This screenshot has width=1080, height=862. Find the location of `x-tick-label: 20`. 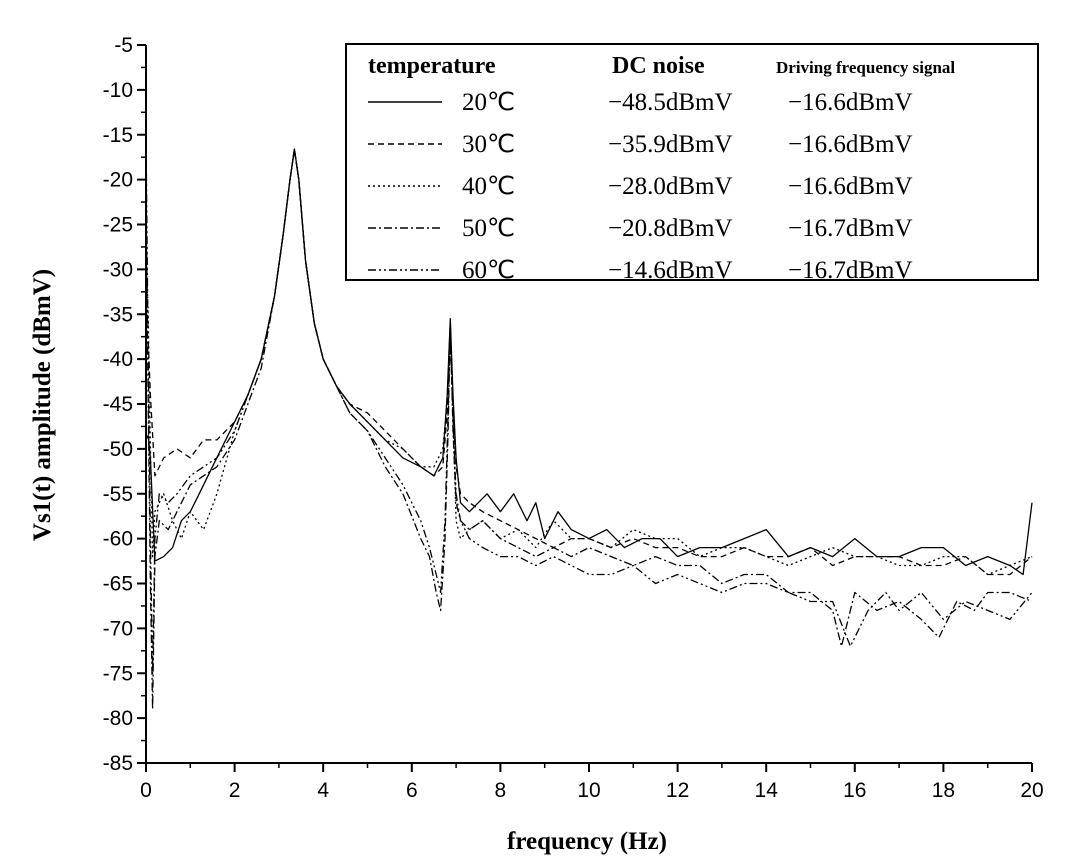

x-tick-label: 20 is located at coordinates (1031, 790).